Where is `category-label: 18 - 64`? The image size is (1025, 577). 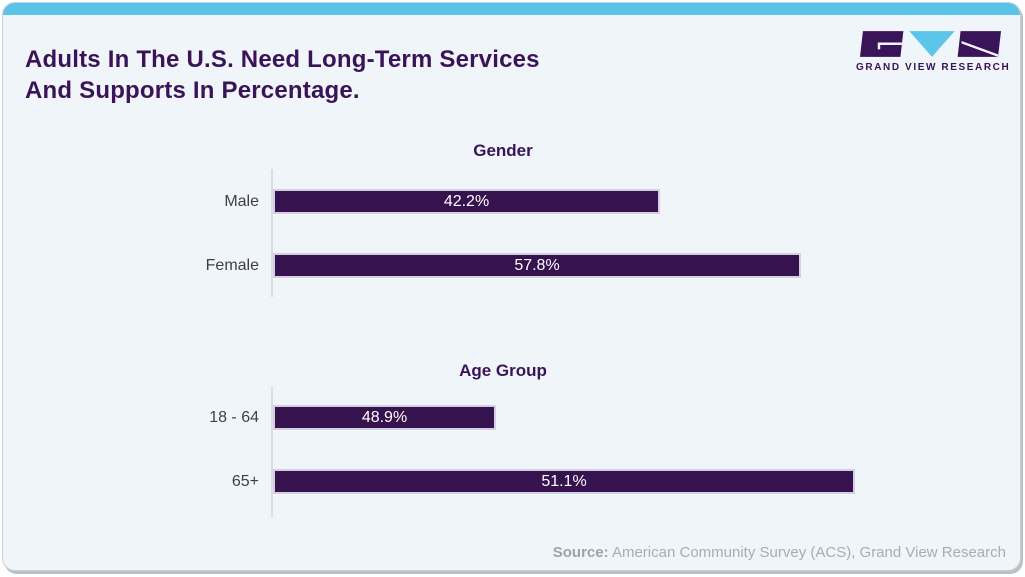 category-label: 18 - 64 is located at coordinates (234, 417).